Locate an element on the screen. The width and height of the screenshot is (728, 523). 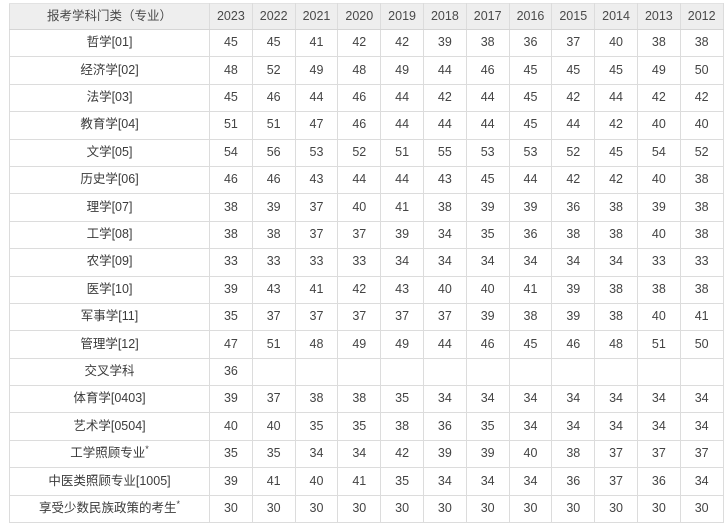
subject-label-text: 法学[03] is located at coordinates (109, 97).